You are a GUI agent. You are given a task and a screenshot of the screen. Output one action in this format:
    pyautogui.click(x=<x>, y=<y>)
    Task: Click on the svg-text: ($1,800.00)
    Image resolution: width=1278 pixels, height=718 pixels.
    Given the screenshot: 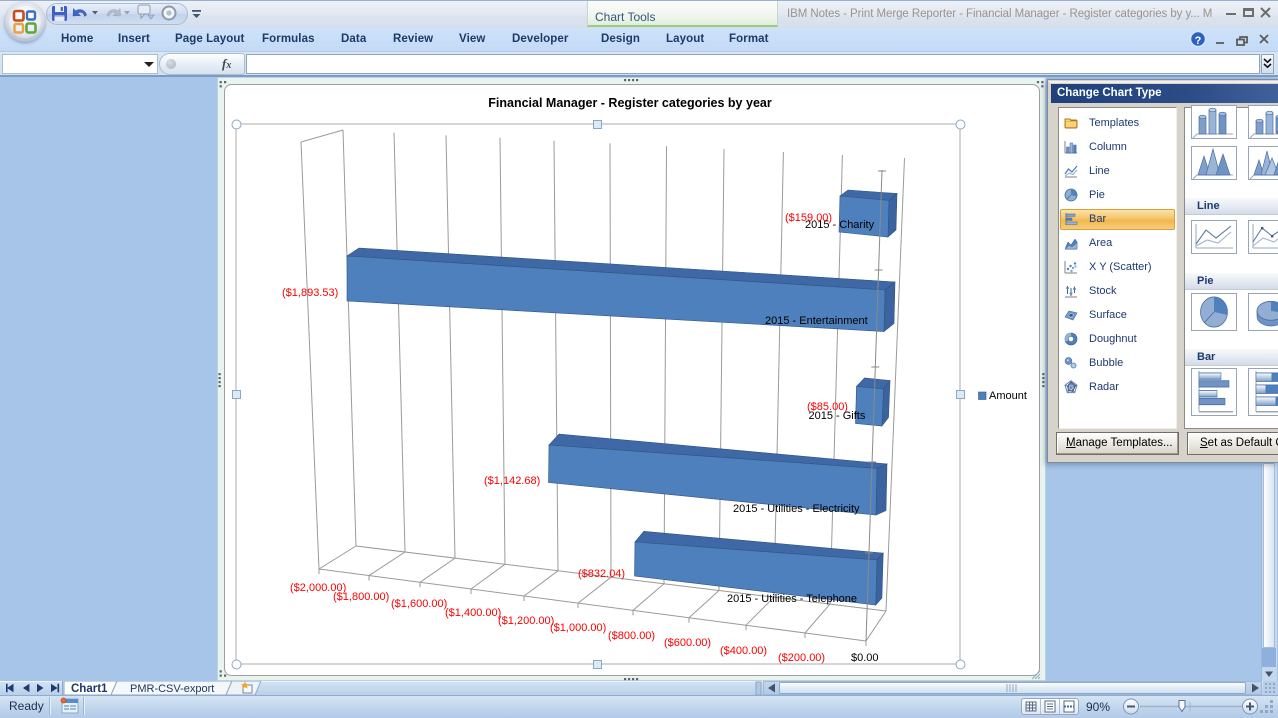 What is the action you would take?
    pyautogui.click(x=361, y=597)
    